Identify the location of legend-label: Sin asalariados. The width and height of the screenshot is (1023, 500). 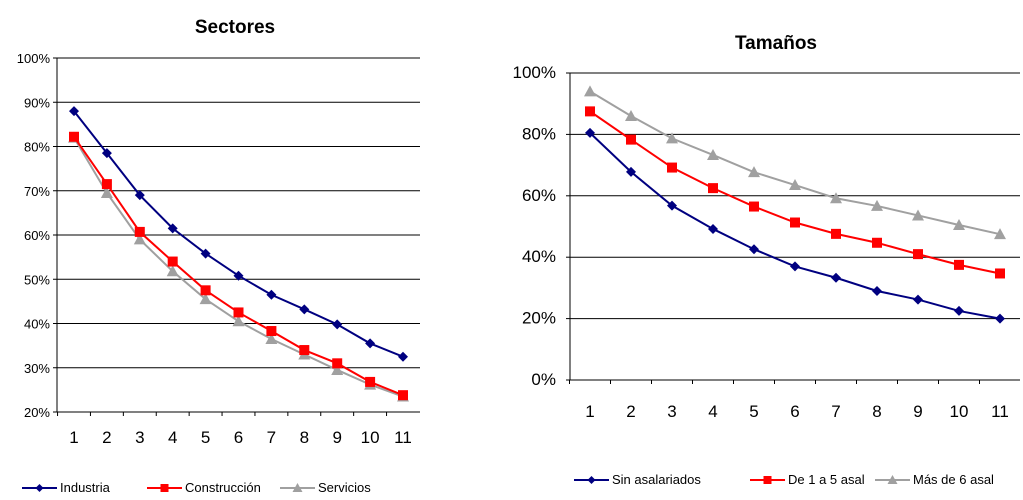
(656, 479).